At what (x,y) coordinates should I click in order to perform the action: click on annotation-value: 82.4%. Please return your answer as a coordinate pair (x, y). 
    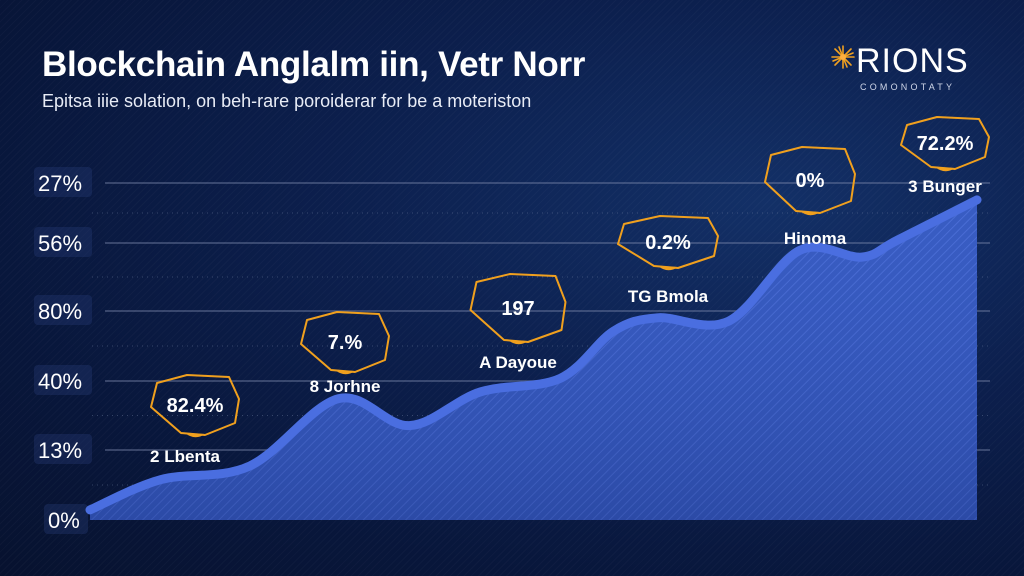
    Looking at the image, I should click on (195, 406).